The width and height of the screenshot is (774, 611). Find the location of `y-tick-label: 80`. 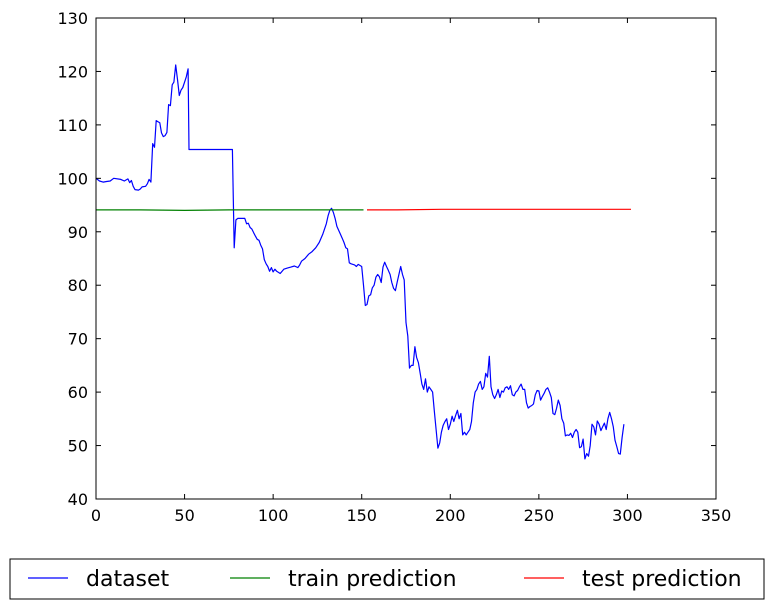

y-tick-label: 80 is located at coordinates (78, 285).